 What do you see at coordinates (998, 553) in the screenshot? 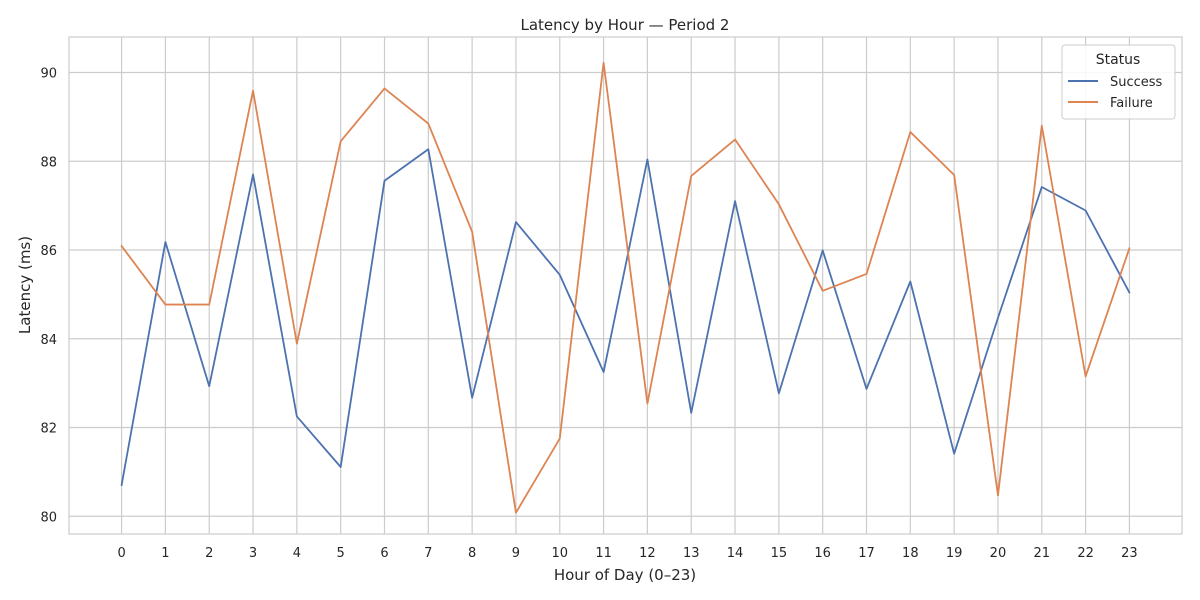
I see `x-tick-label: 20` at bounding box center [998, 553].